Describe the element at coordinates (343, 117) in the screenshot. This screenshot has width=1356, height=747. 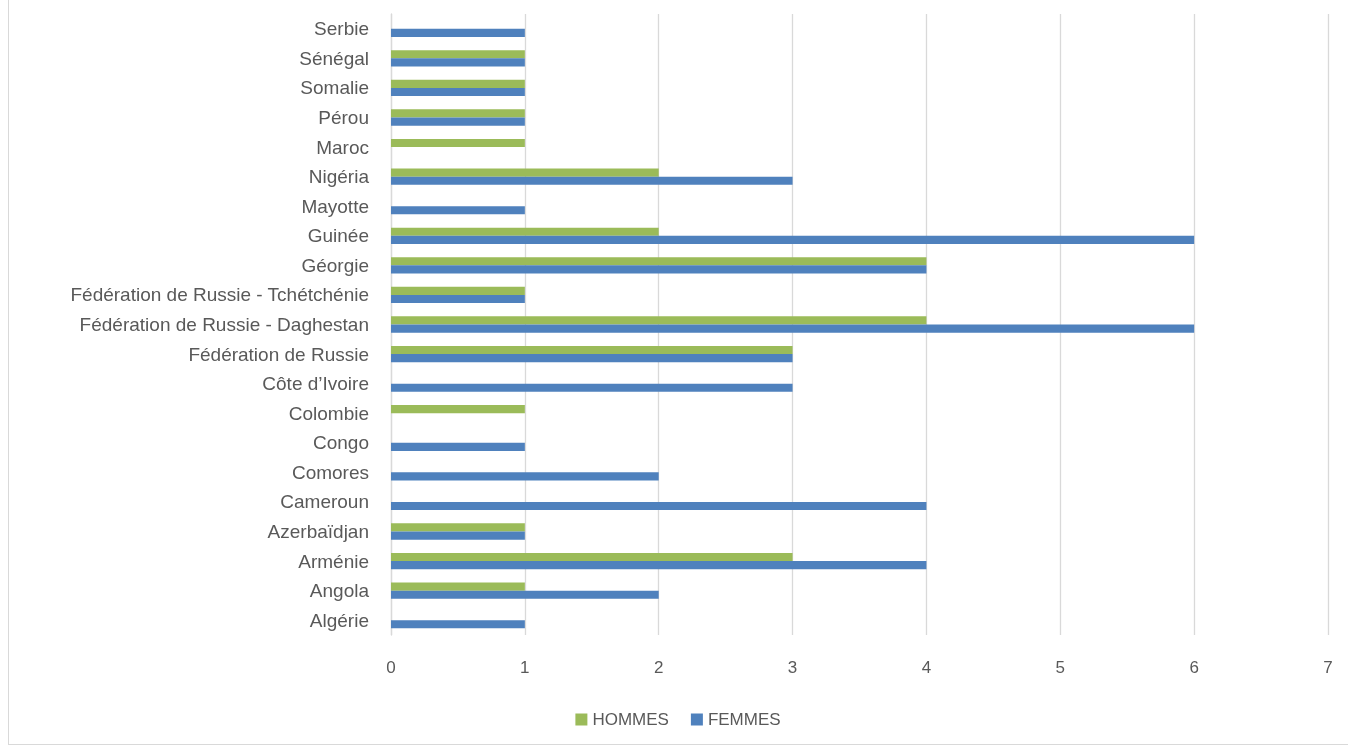
I see `y-tick-label: Pérou` at that location.